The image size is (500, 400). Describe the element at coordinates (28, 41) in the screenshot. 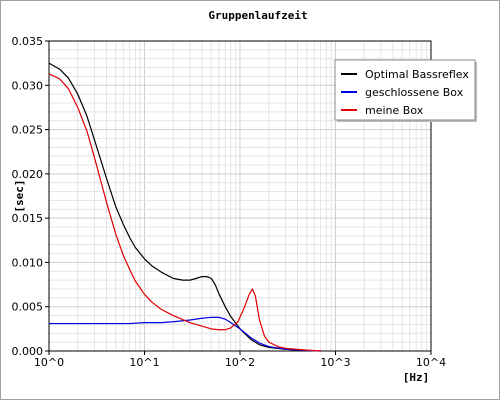

I see `y-tick-label: 0.035` at that location.